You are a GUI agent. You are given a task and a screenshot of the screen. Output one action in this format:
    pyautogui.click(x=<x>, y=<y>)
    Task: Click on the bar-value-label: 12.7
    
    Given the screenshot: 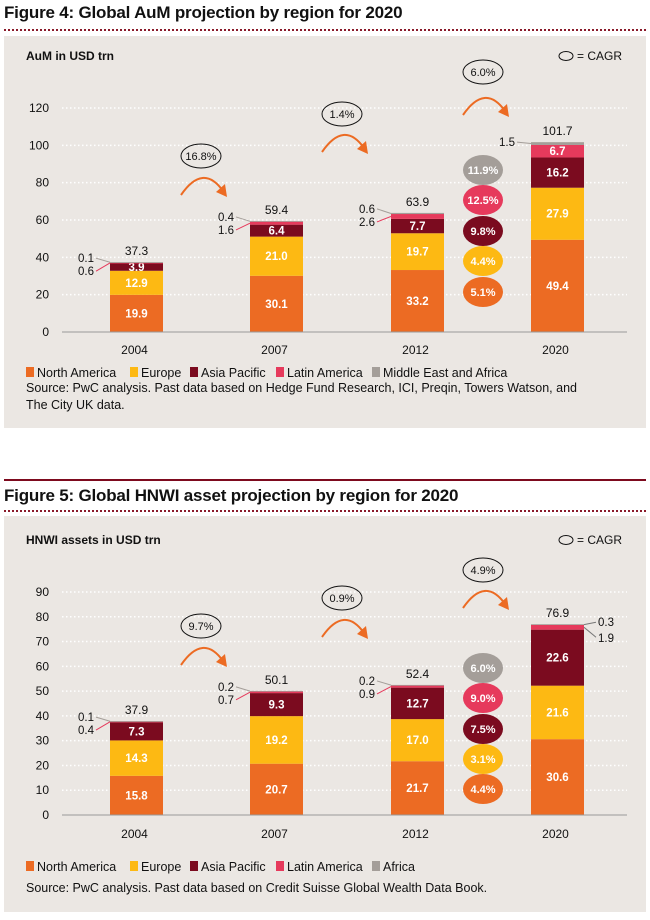 What is the action you would take?
    pyautogui.click(x=417, y=704)
    